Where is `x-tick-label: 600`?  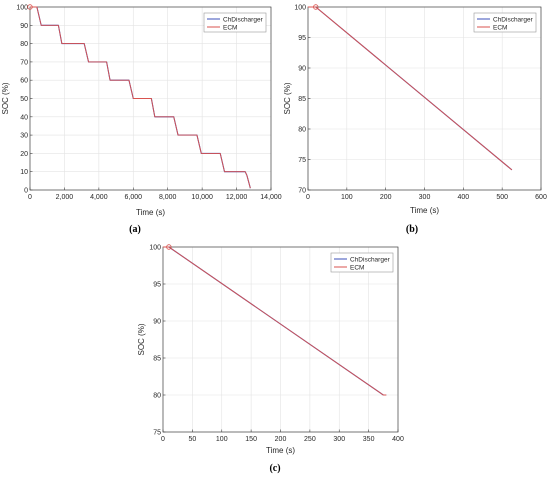
x-tick-label: 600 is located at coordinates (541, 197).